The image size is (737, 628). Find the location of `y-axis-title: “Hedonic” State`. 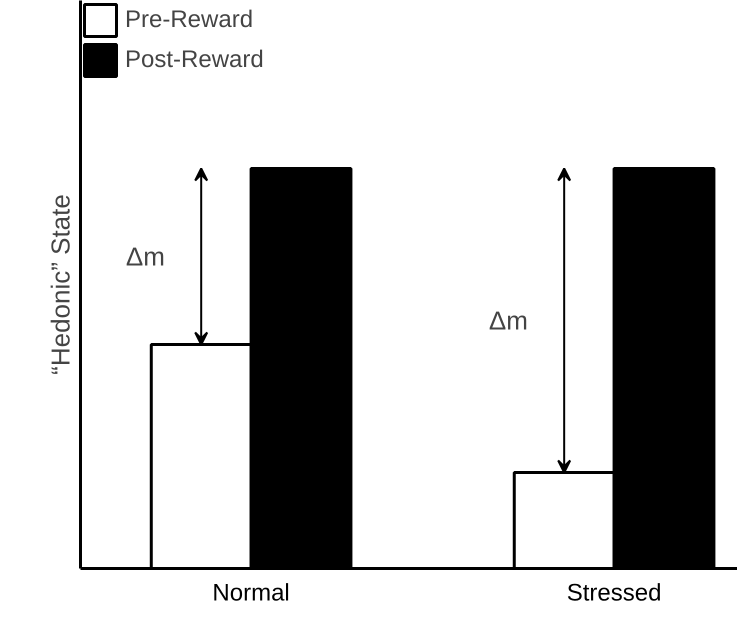

y-axis-title: “Hedonic” State is located at coordinates (61, 284).